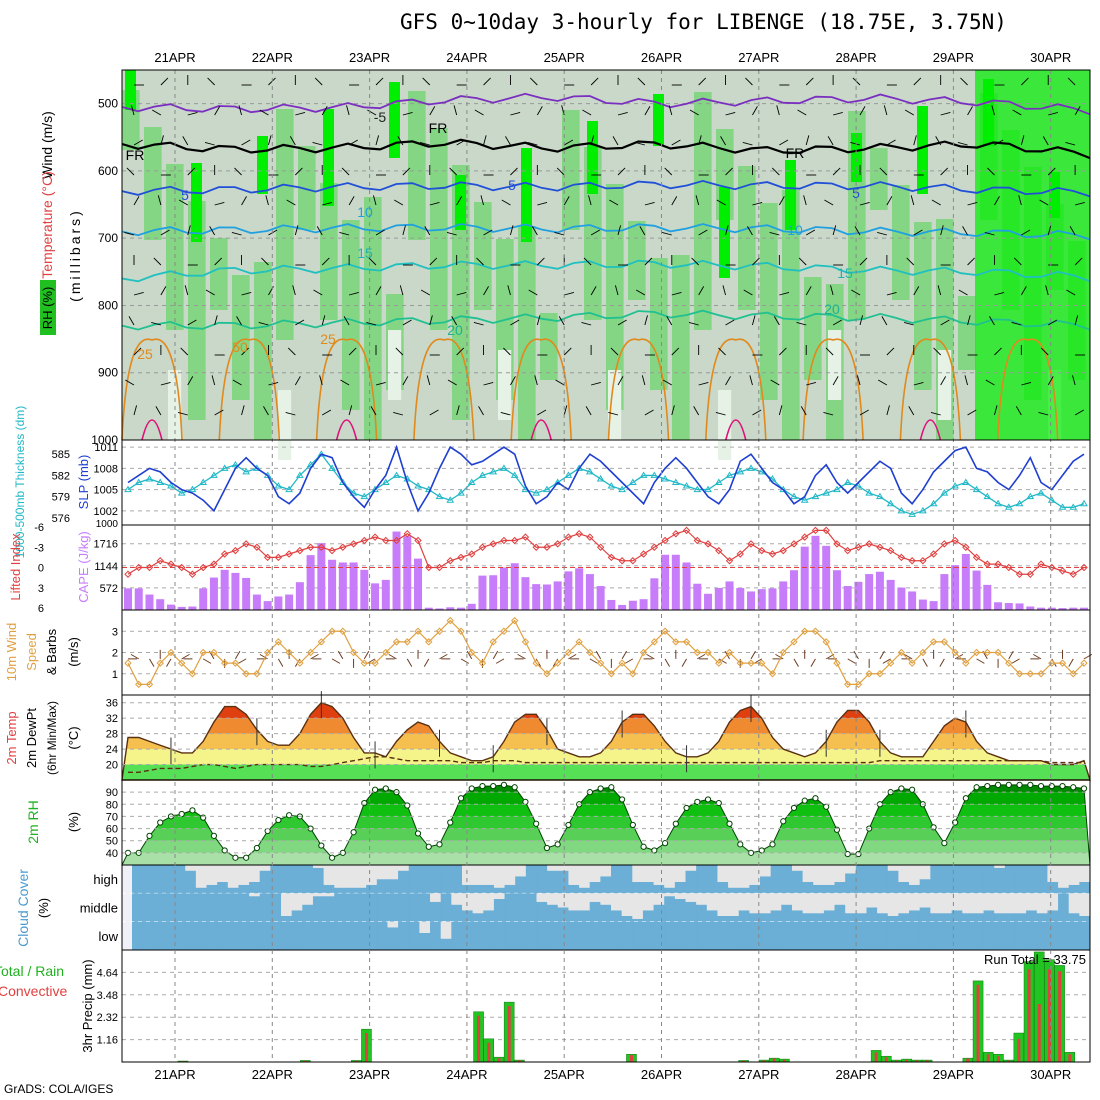 The height and width of the screenshot is (1100, 1100). What do you see at coordinates (115, 632) in the screenshot?
I see `y-tick-label-wind: 3` at bounding box center [115, 632].